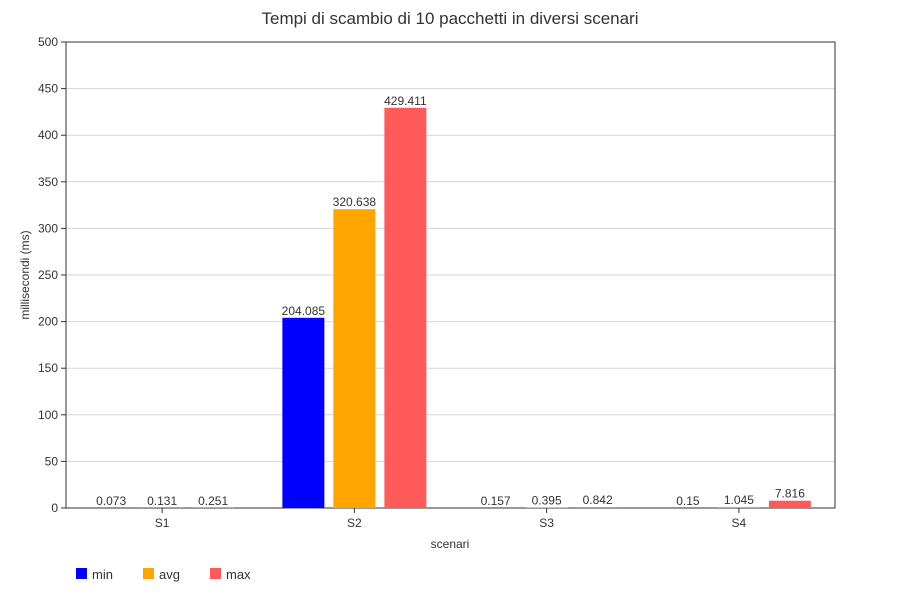  What do you see at coordinates (688, 501) in the screenshot?
I see `data-label-min-s4: 0.15` at bounding box center [688, 501].